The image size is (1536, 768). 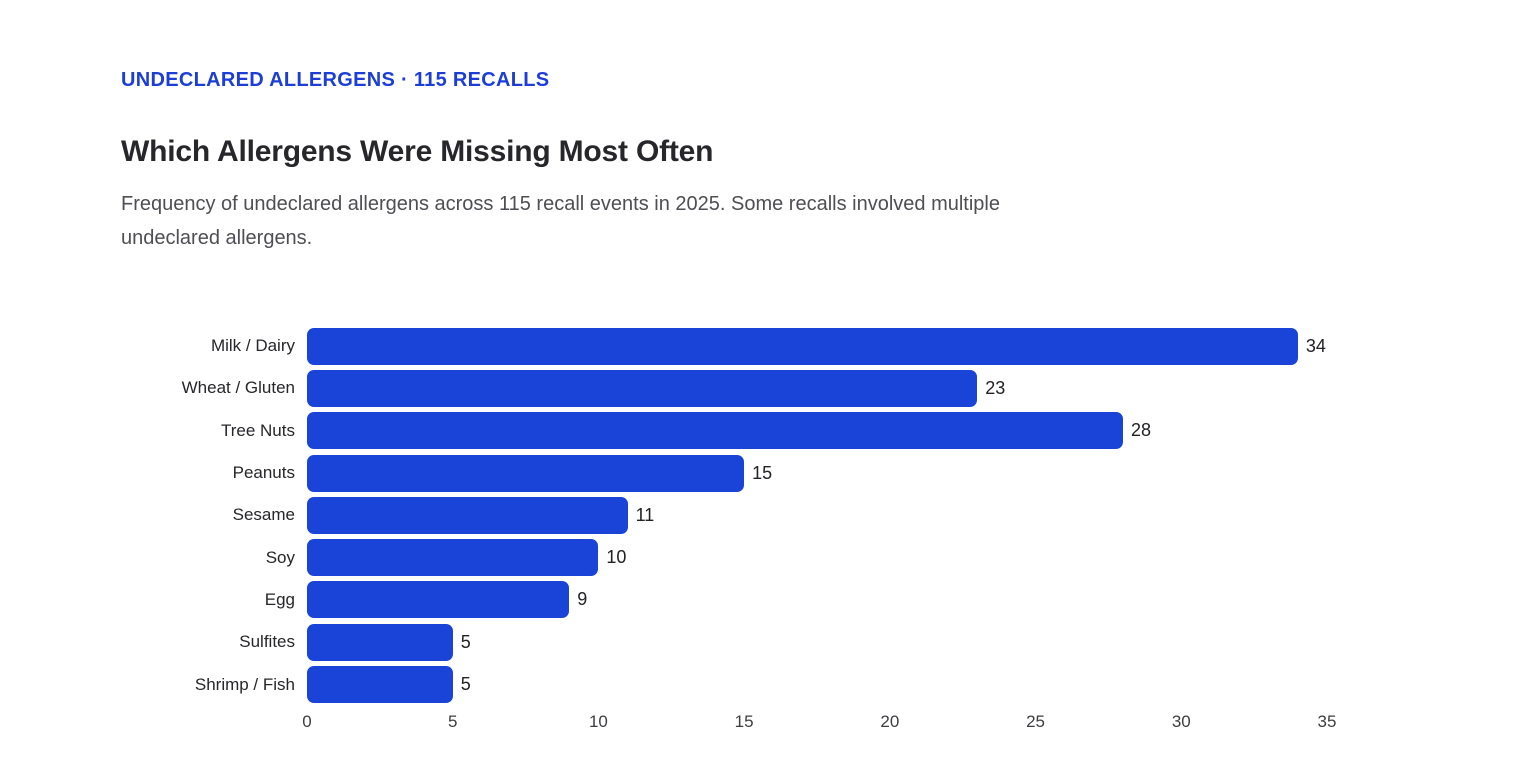 I want to click on category-label: Milk / Dairy, so click(x=252, y=346).